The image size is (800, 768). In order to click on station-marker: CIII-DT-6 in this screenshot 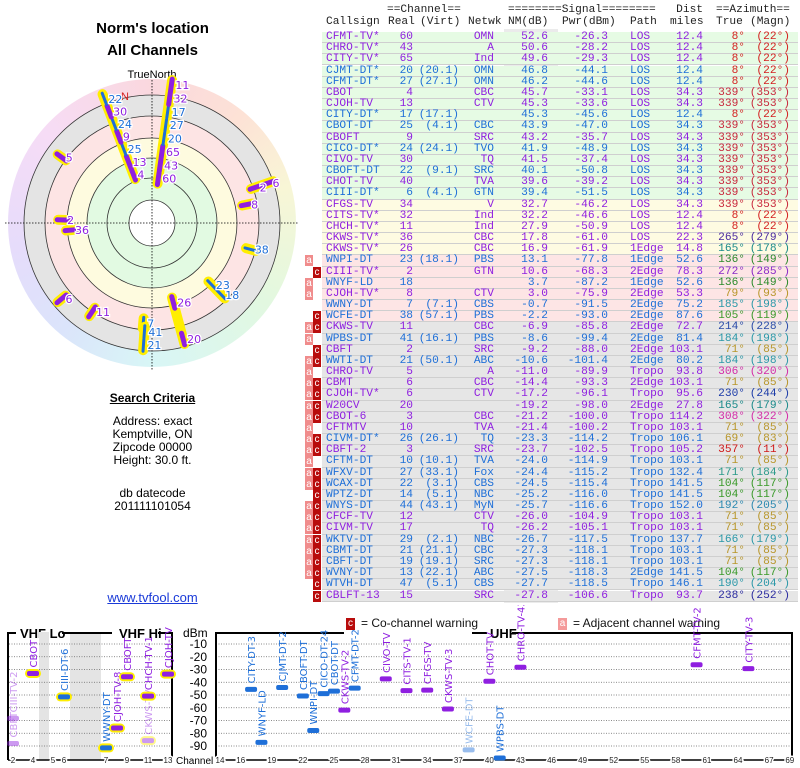, I will do `click(64, 675)`.